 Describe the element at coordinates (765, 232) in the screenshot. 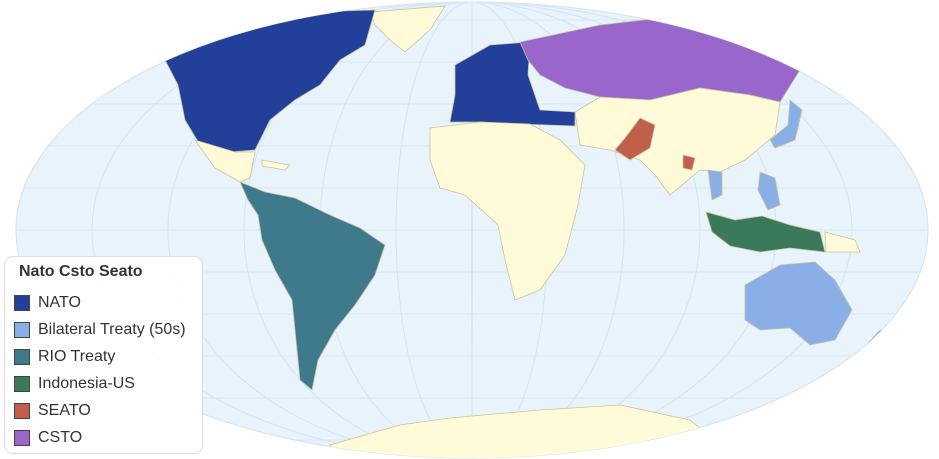

I see `region-indonesia-us` at that location.